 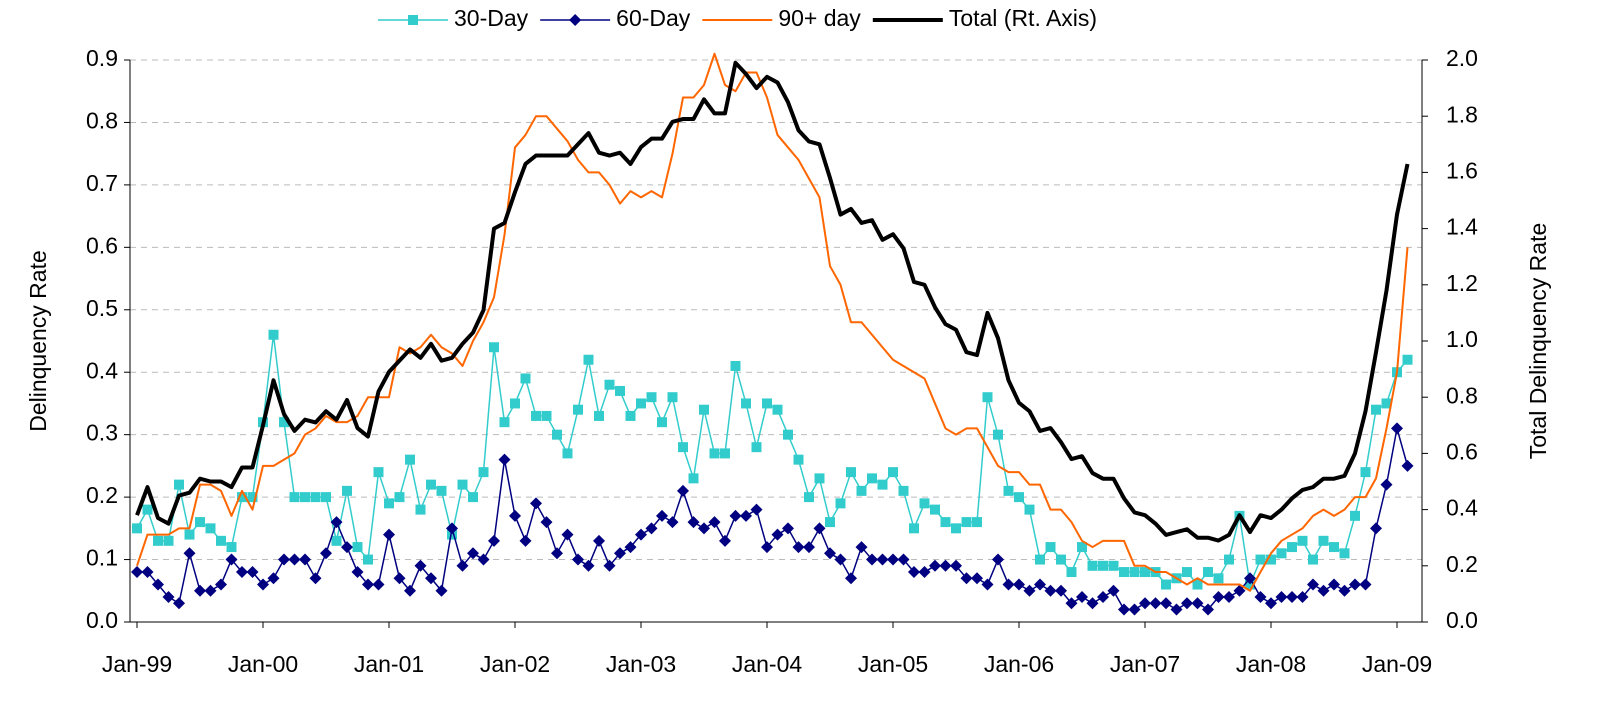 I want to click on y-tick-label: 0.5, so click(x=102, y=308).